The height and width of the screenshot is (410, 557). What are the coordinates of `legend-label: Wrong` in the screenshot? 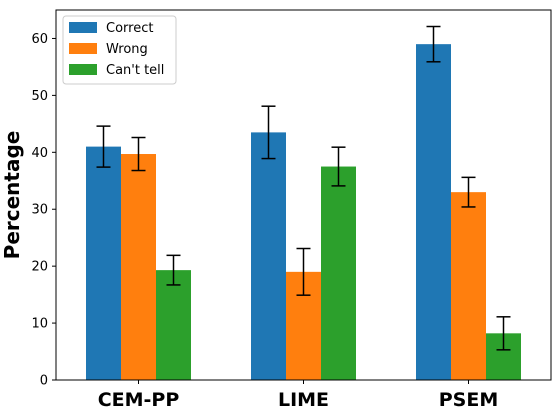 It's located at (127, 49).